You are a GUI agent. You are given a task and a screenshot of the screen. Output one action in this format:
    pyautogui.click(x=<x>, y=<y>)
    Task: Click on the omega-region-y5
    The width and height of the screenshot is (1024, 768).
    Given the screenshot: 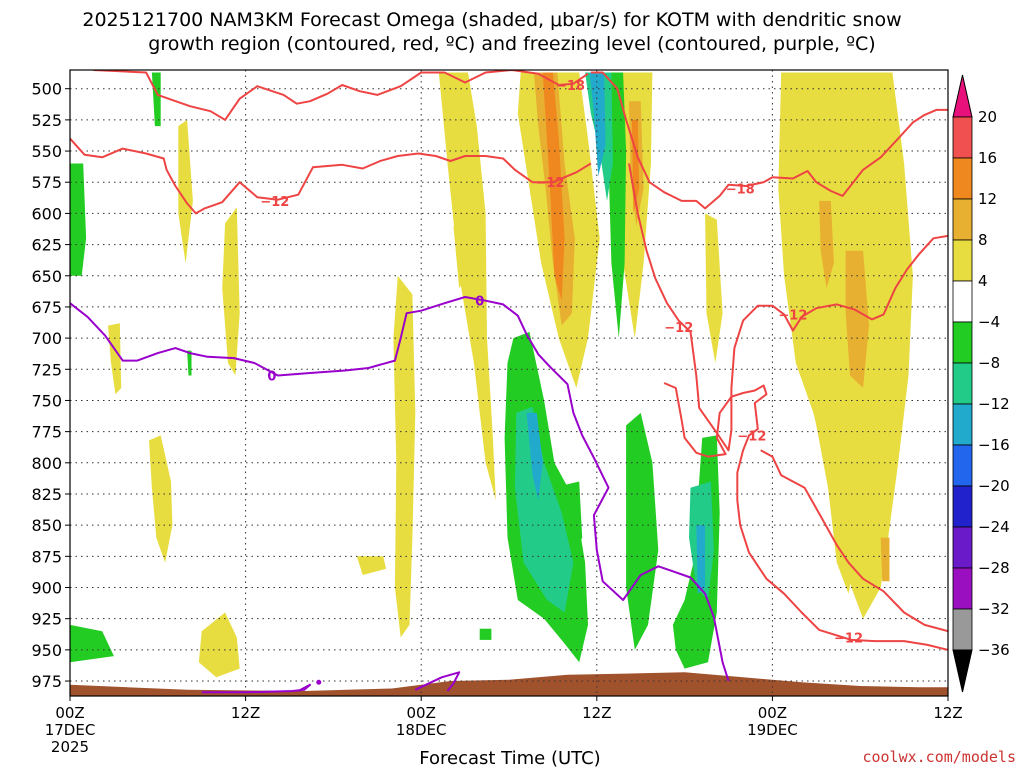 What is the action you would take?
    pyautogui.click(x=837, y=477)
    